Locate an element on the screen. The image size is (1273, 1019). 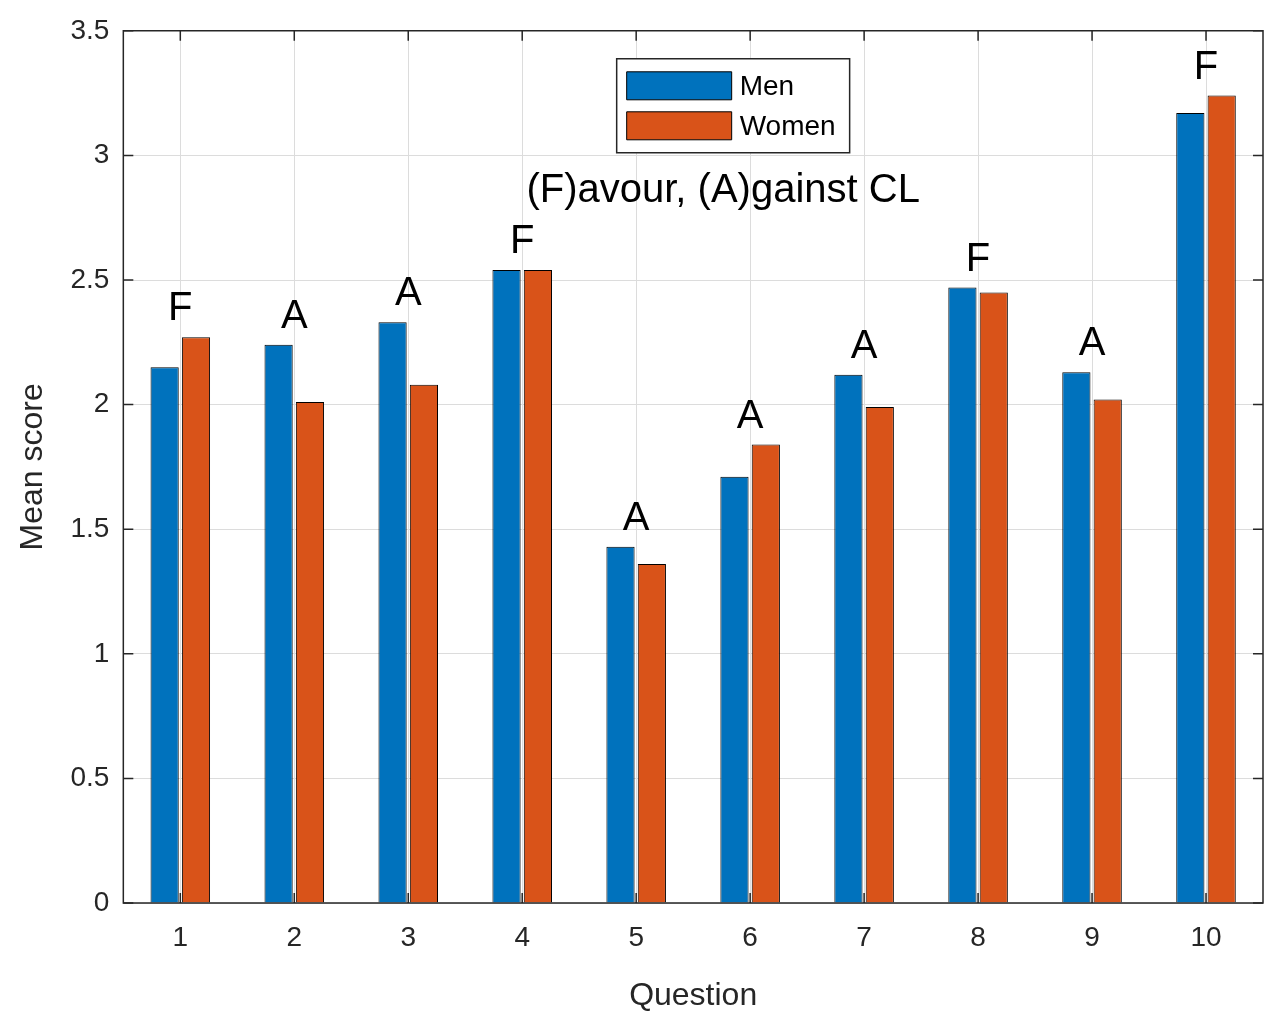
x-axis-title: Question is located at coordinates (693, 993).